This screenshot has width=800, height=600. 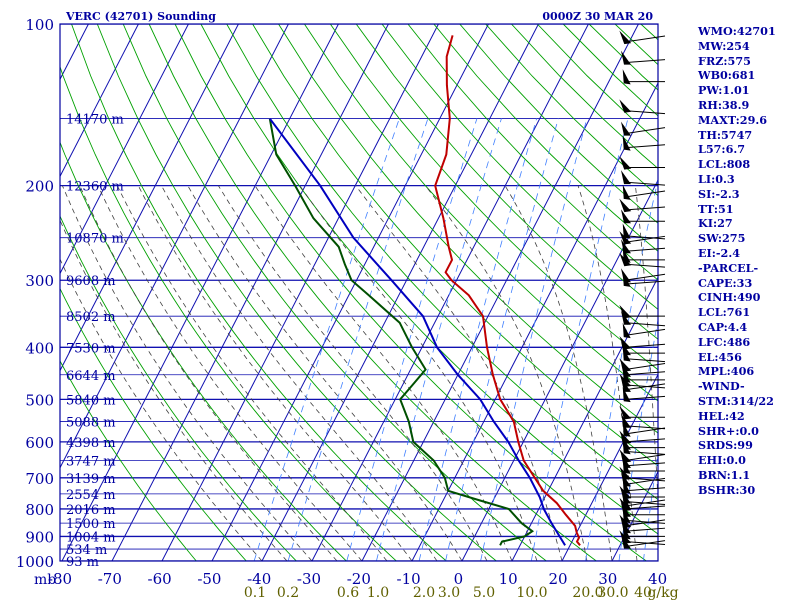 What do you see at coordinates (95, 187) in the screenshot?
I see `height-label: 12360 m` at bounding box center [95, 187].